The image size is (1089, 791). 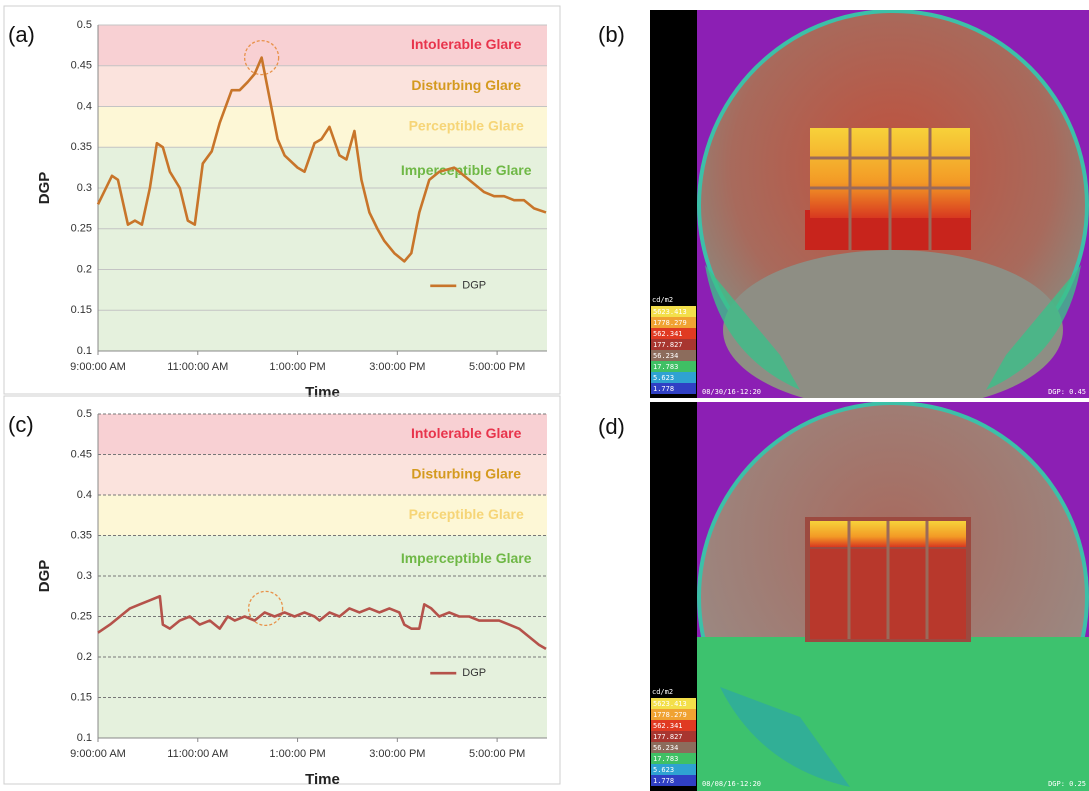 What do you see at coordinates (1067, 784) in the screenshot?
I see `image-dgp: DGP: 0.25` at bounding box center [1067, 784].